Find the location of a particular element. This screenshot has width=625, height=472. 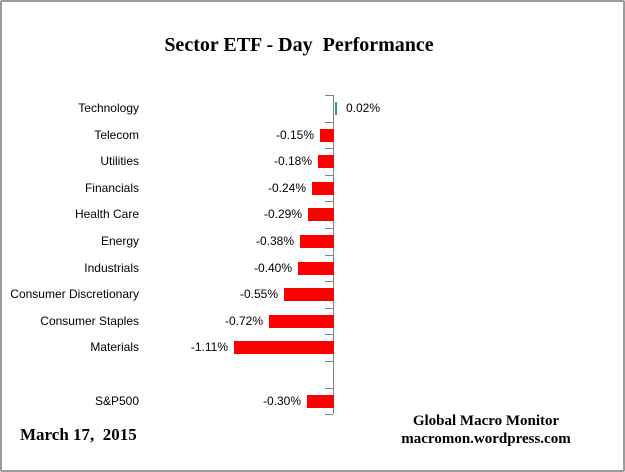

chart-row: Materials -1.11% is located at coordinates (312, 347).